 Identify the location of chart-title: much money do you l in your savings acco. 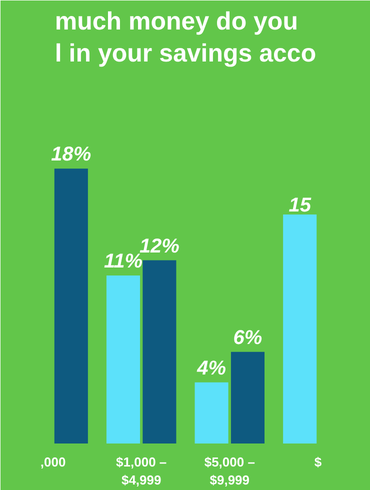
(185, 37).